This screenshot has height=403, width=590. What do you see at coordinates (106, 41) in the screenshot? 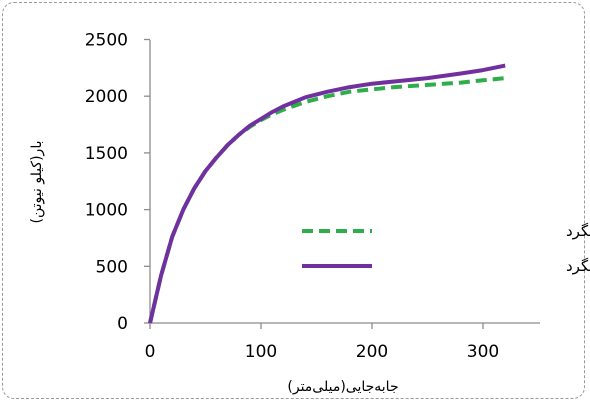
I see `y-tick-label: 2500` at bounding box center [106, 41].